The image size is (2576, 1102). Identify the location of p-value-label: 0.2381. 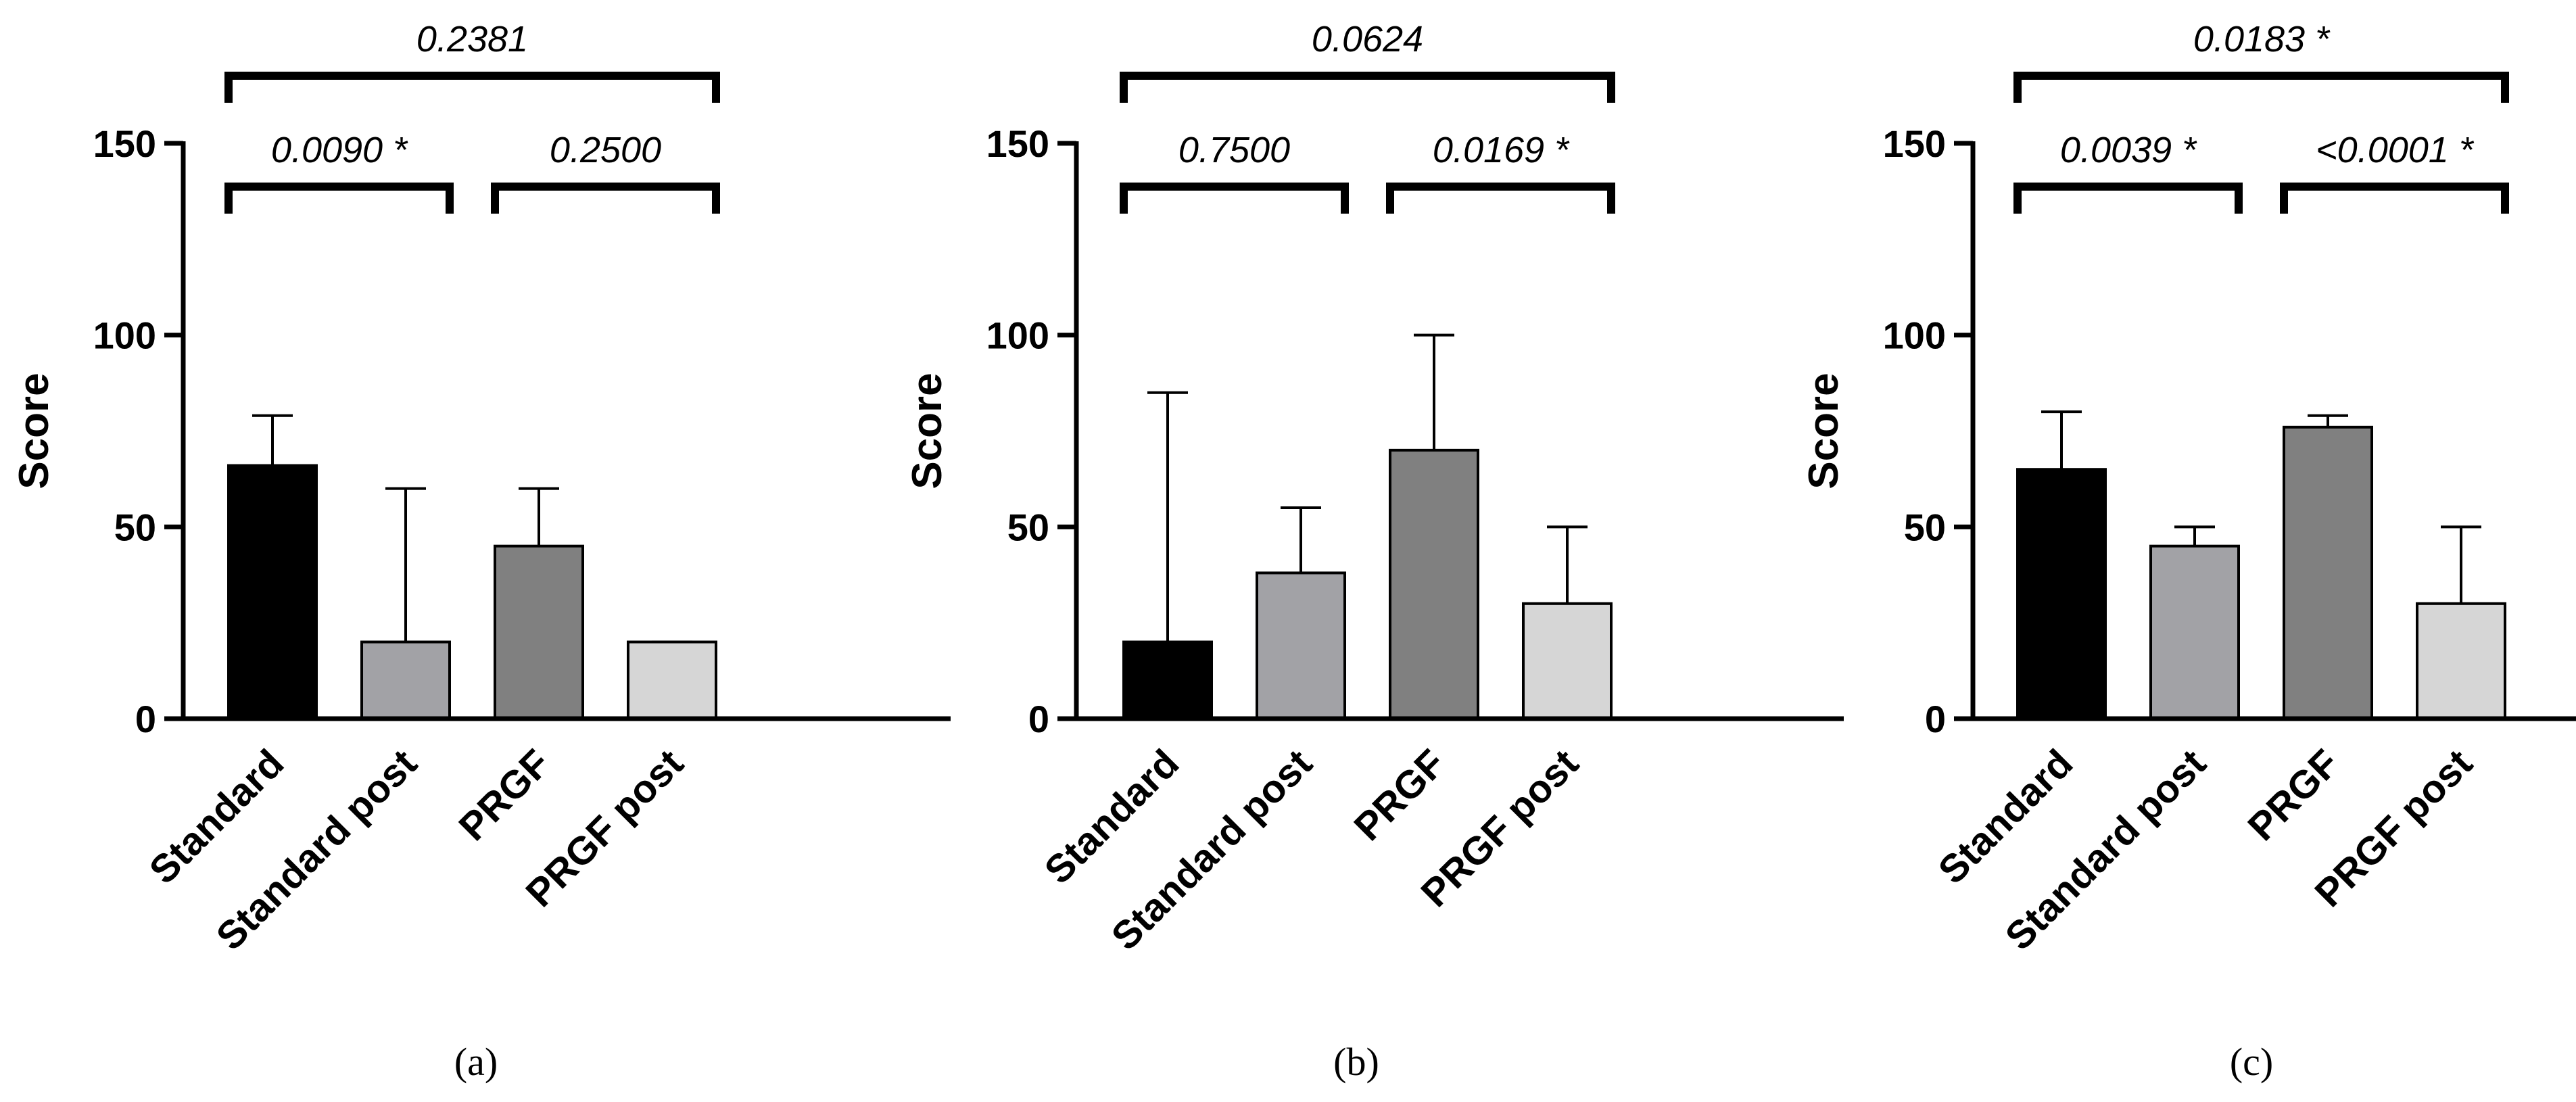
(472, 39).